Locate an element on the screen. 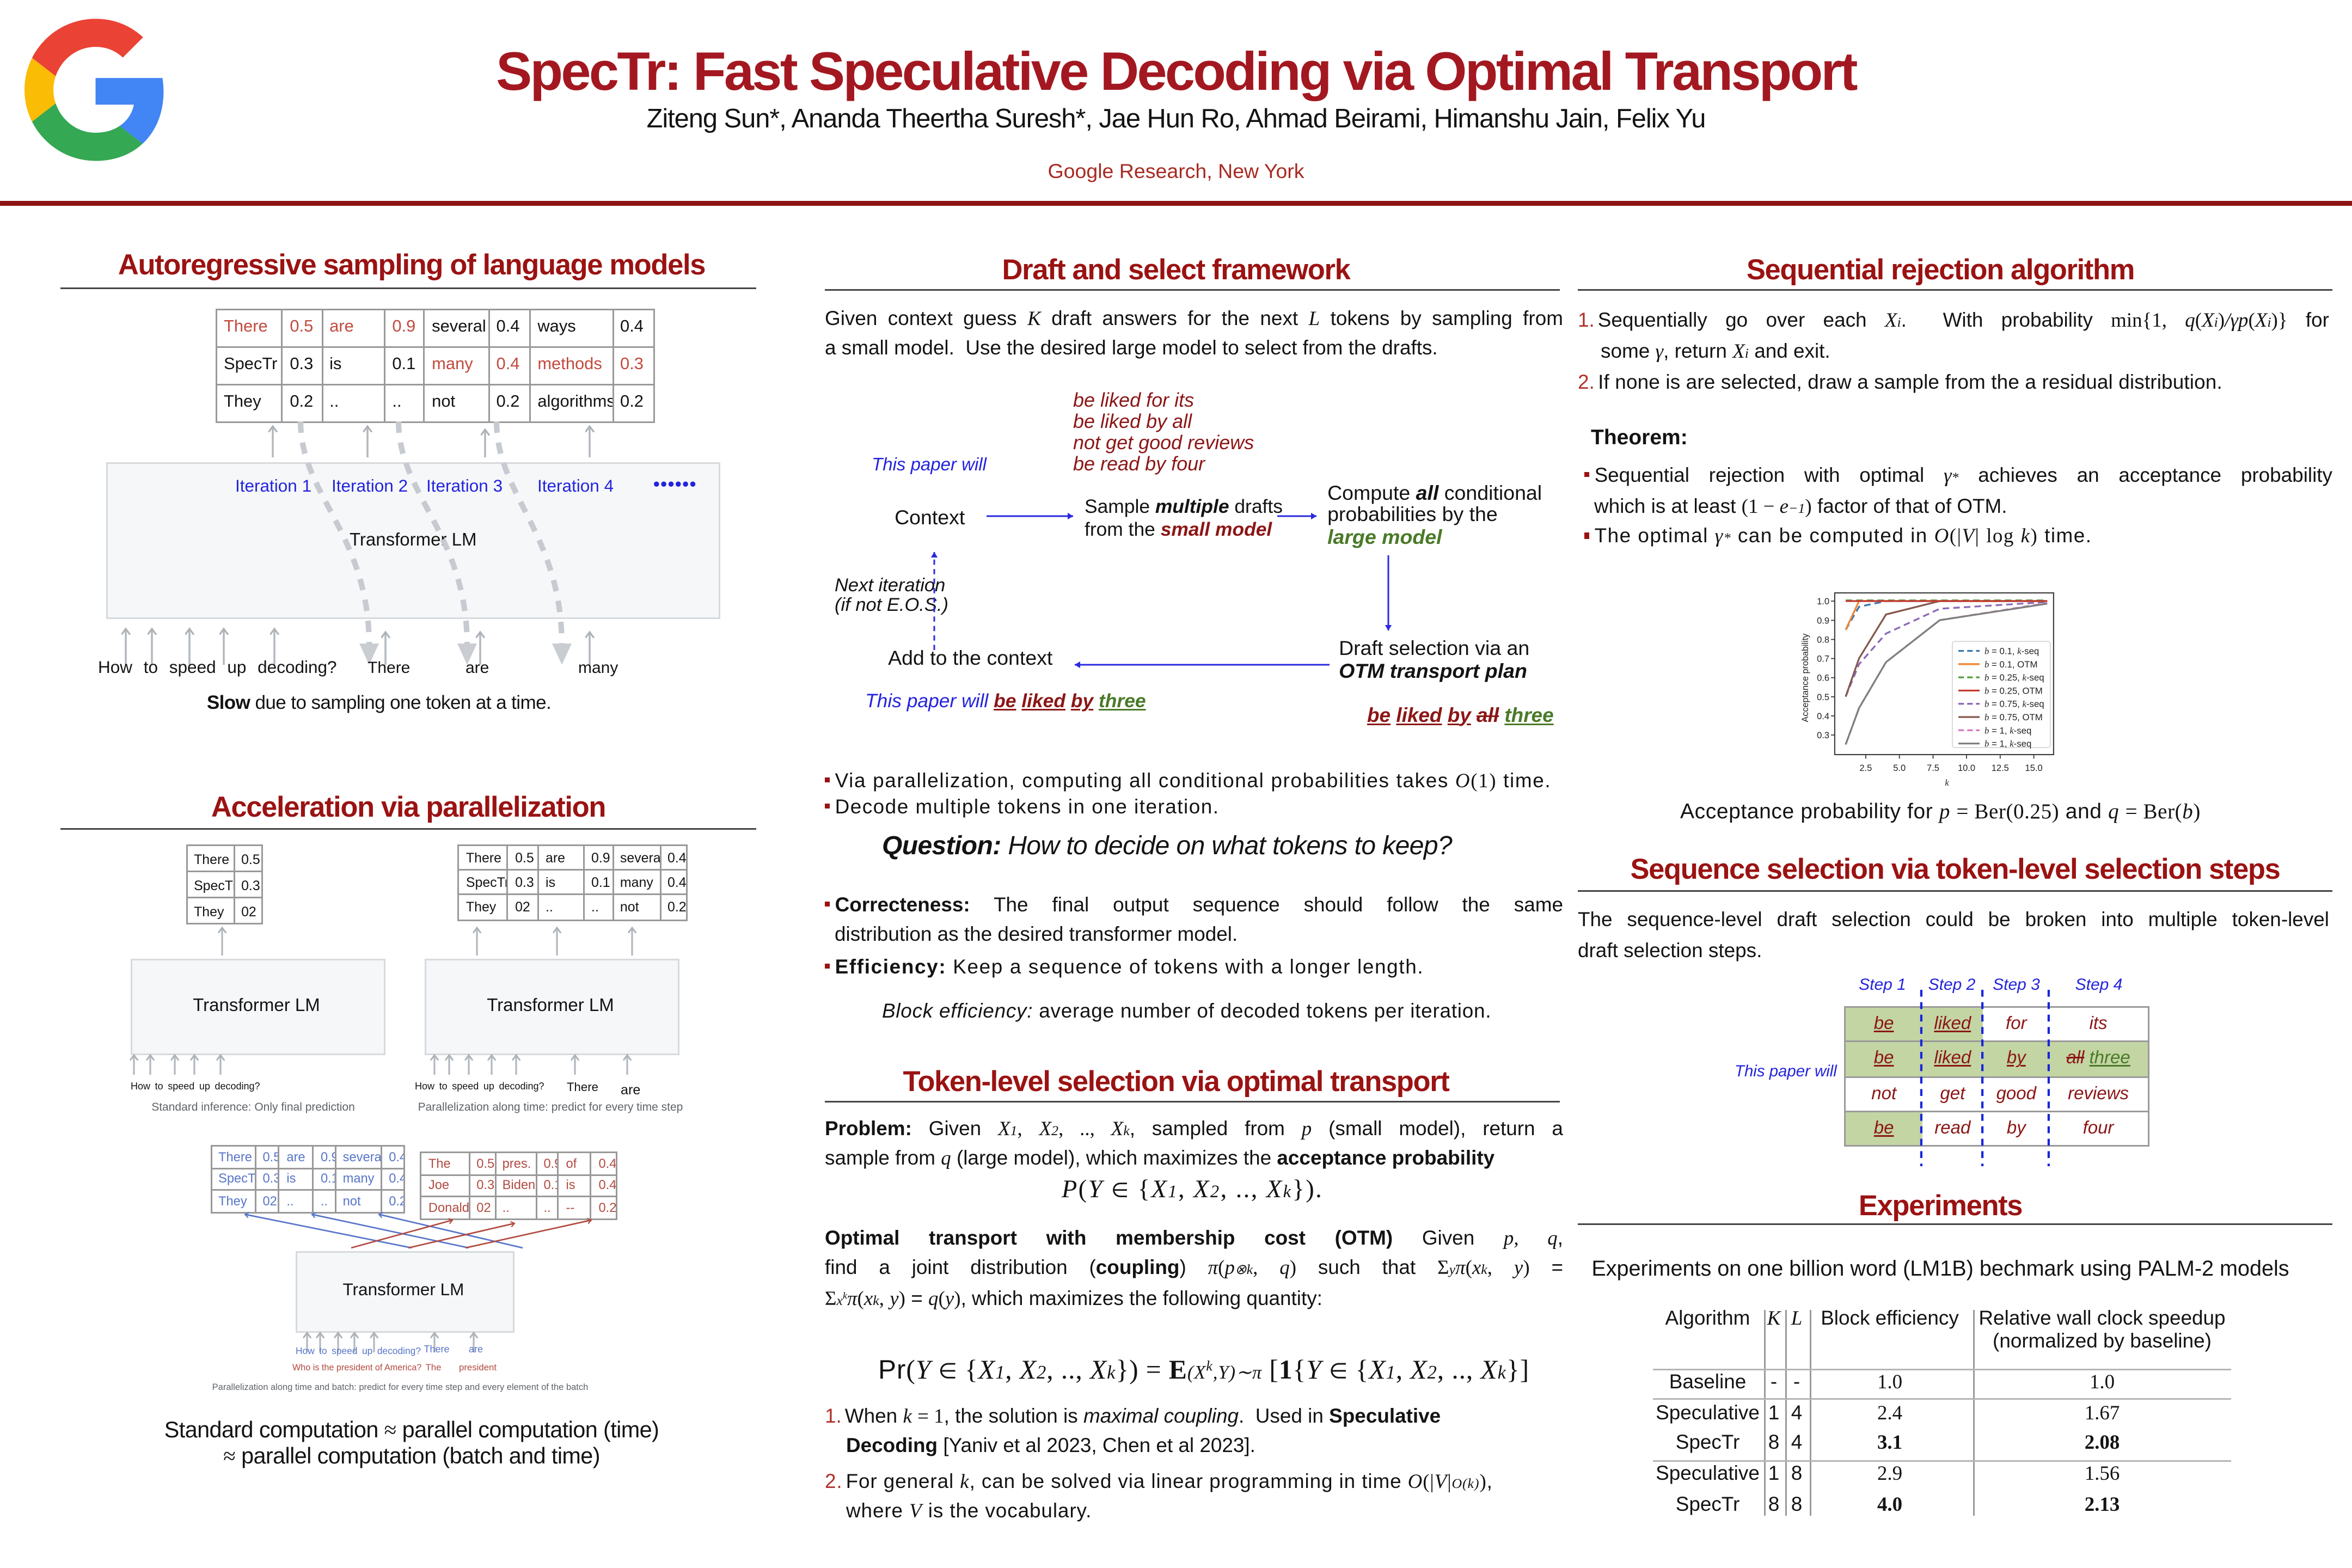 This screenshot has height=1568, width=2352. svg-text: 0.9 is located at coordinates (1823, 621).